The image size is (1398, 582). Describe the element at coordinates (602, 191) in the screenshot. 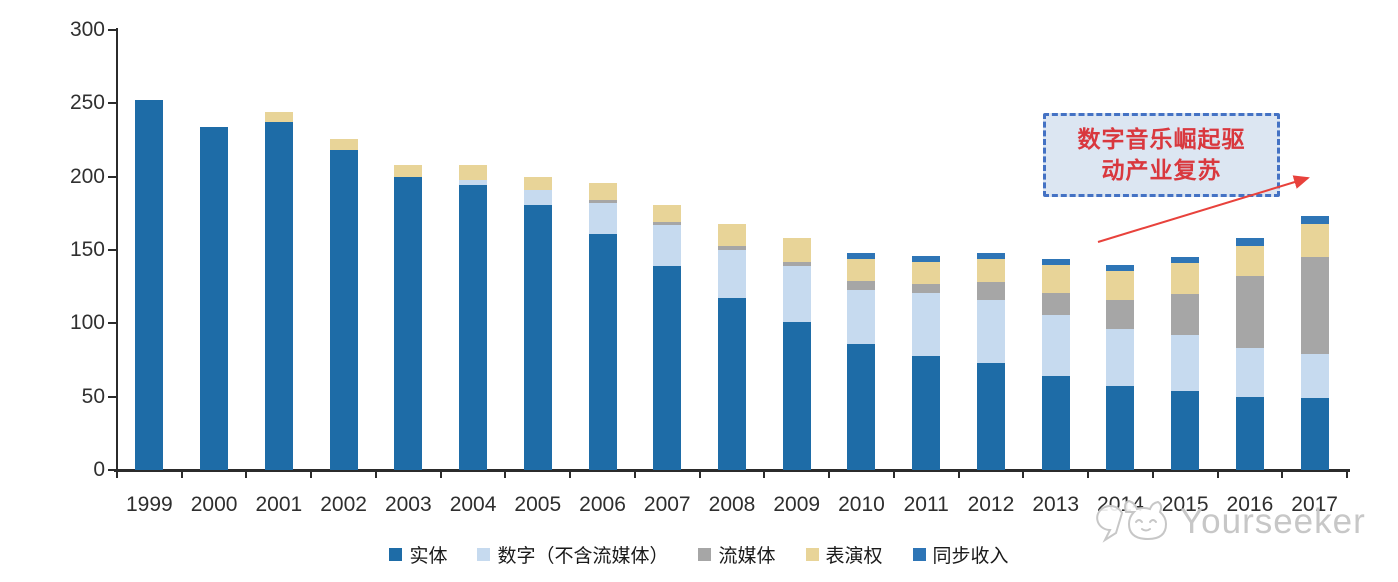

I see `bar-2006-segment-表演权` at that location.